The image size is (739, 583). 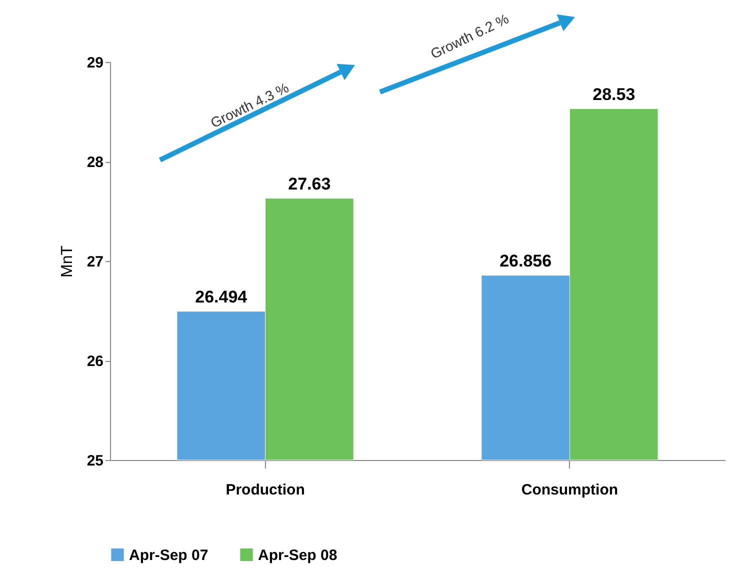 I want to click on y-tick-label: 25, so click(x=95, y=461).